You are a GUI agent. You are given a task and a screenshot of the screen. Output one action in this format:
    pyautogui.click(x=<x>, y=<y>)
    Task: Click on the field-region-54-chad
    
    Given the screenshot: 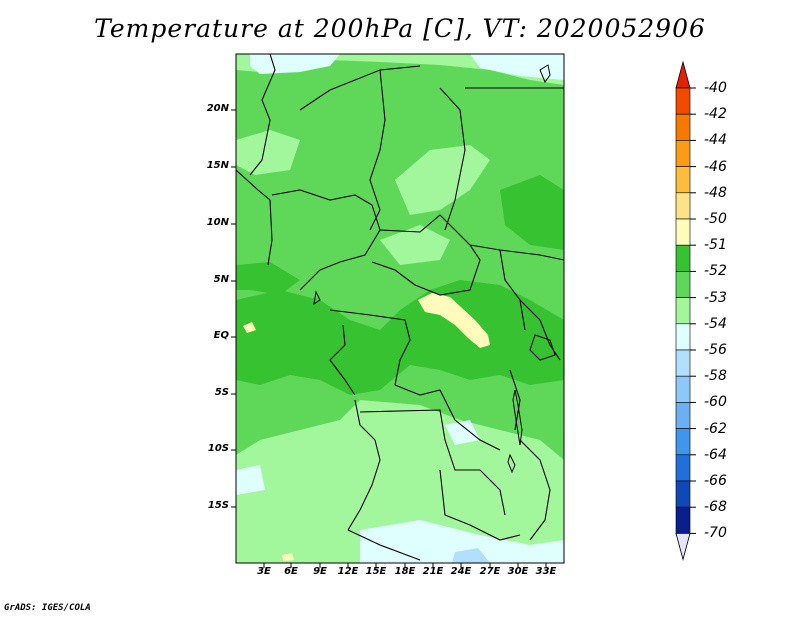 What is the action you would take?
    pyautogui.click(x=415, y=245)
    